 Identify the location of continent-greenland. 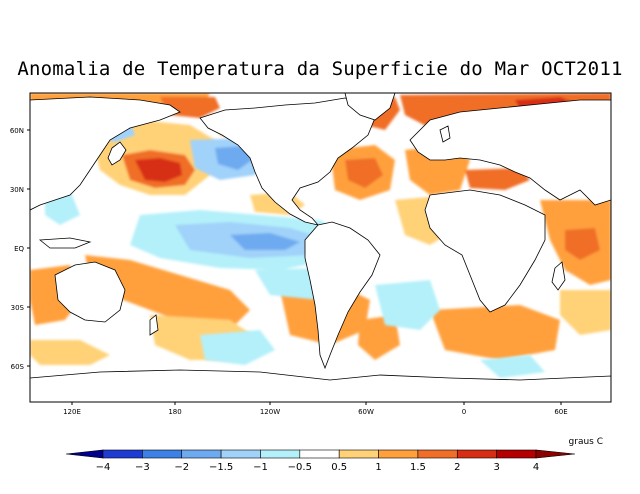
(370, 107).